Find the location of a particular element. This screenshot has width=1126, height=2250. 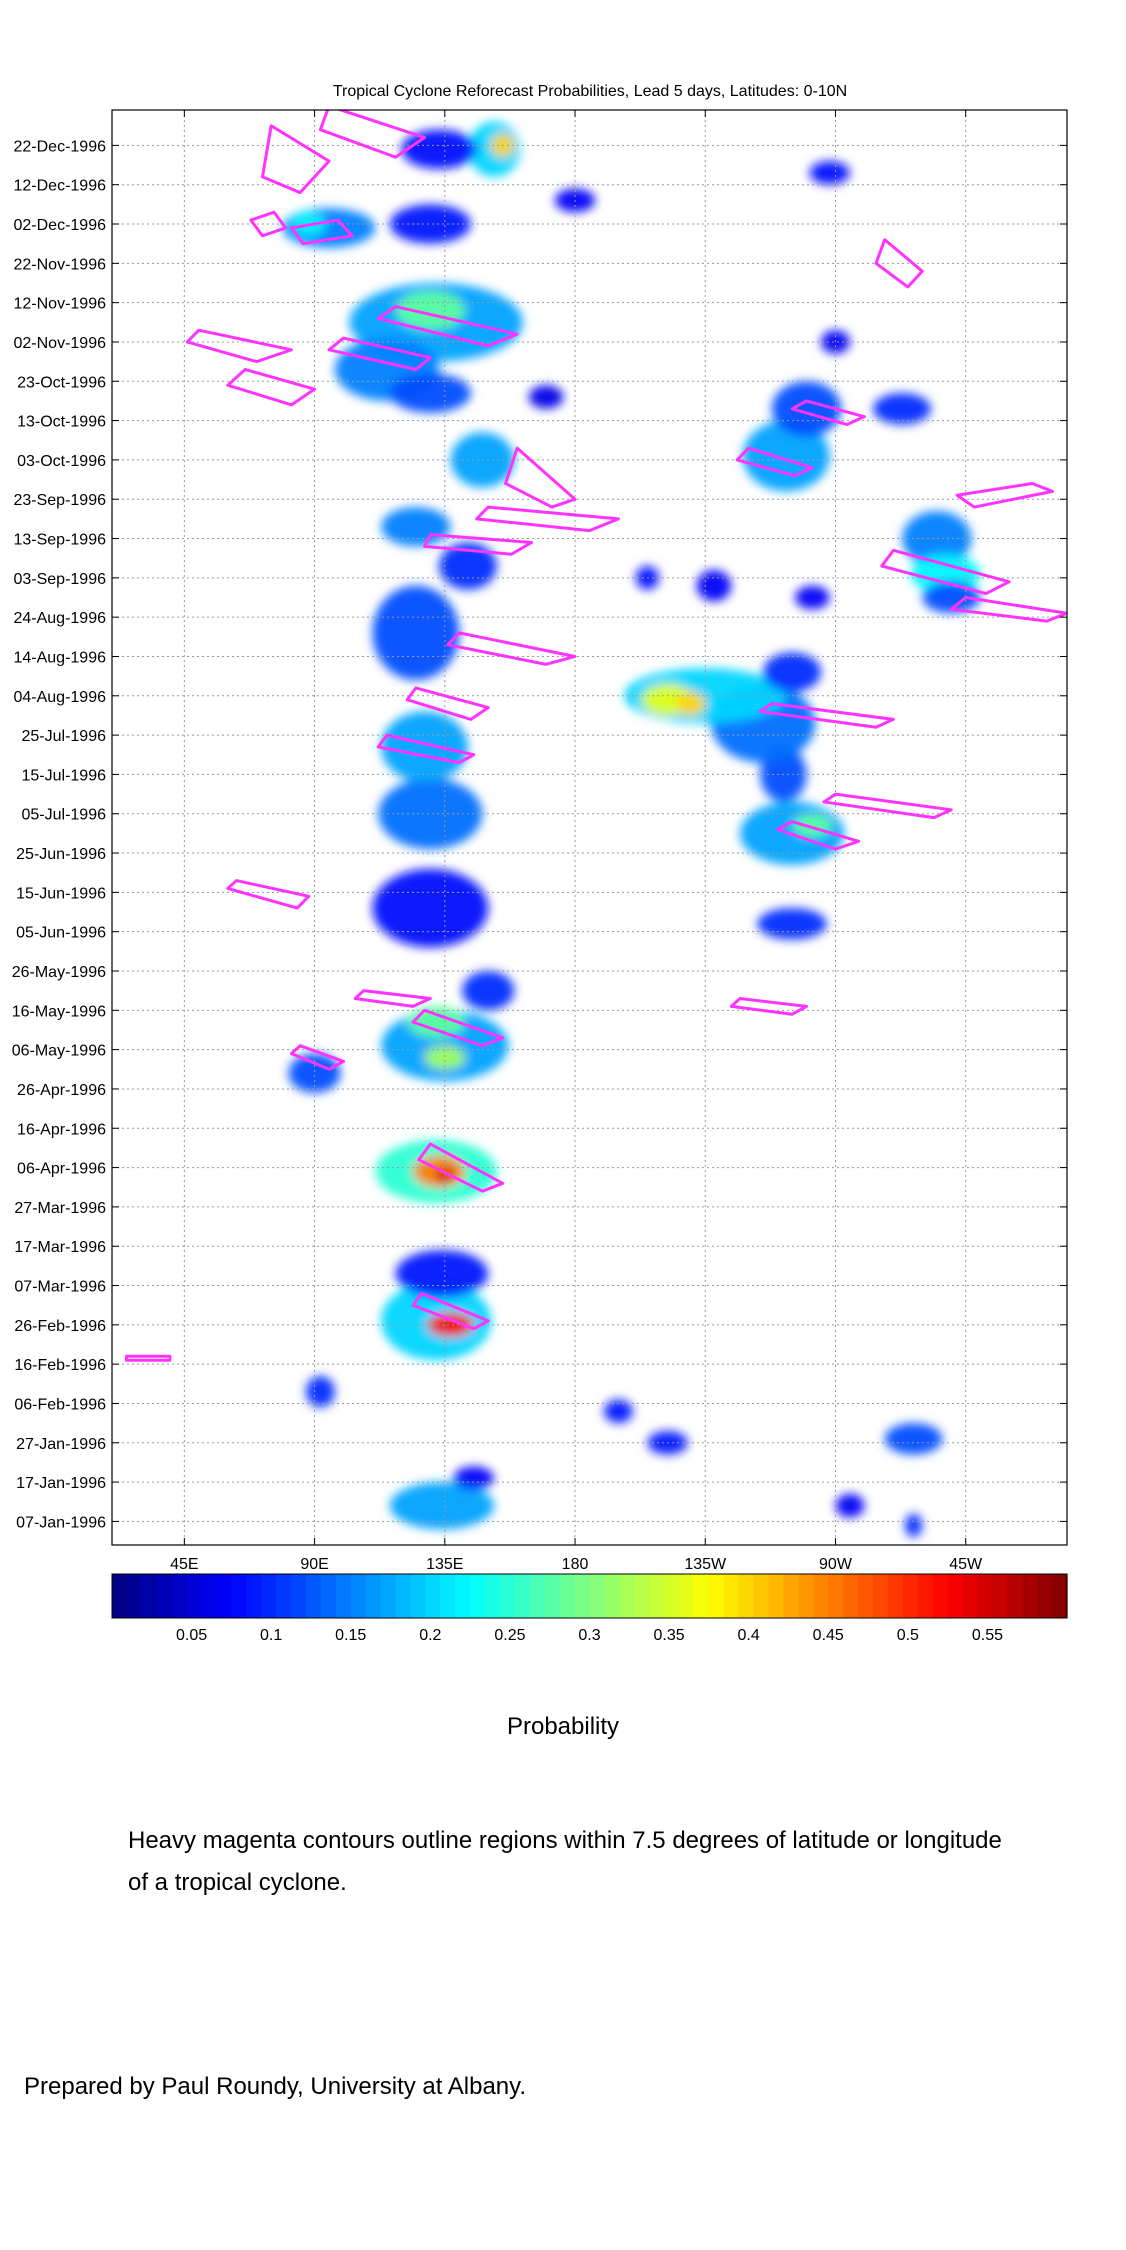

y-tick-label: 16-May-1996 is located at coordinates (59, 1011).